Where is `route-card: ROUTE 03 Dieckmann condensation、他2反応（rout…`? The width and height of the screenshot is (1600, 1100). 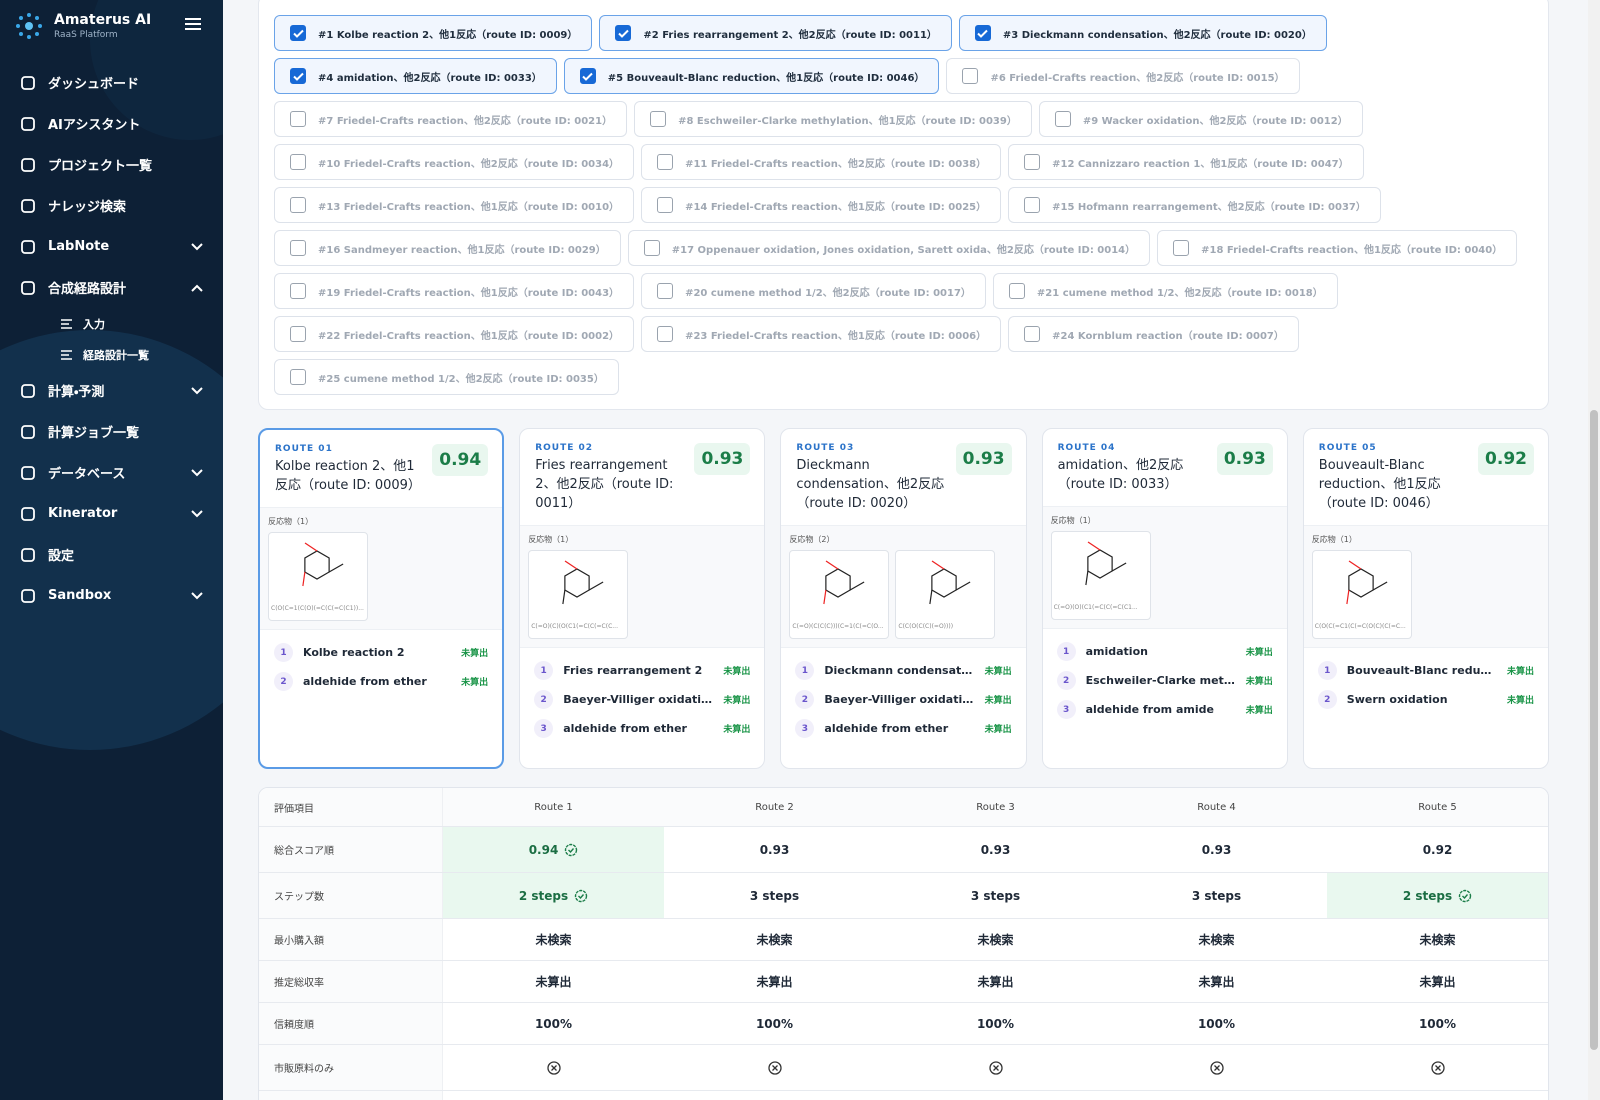 route-card: ROUTE 03 Dieckmann condensation、他2反応（rout… is located at coordinates (903, 598).